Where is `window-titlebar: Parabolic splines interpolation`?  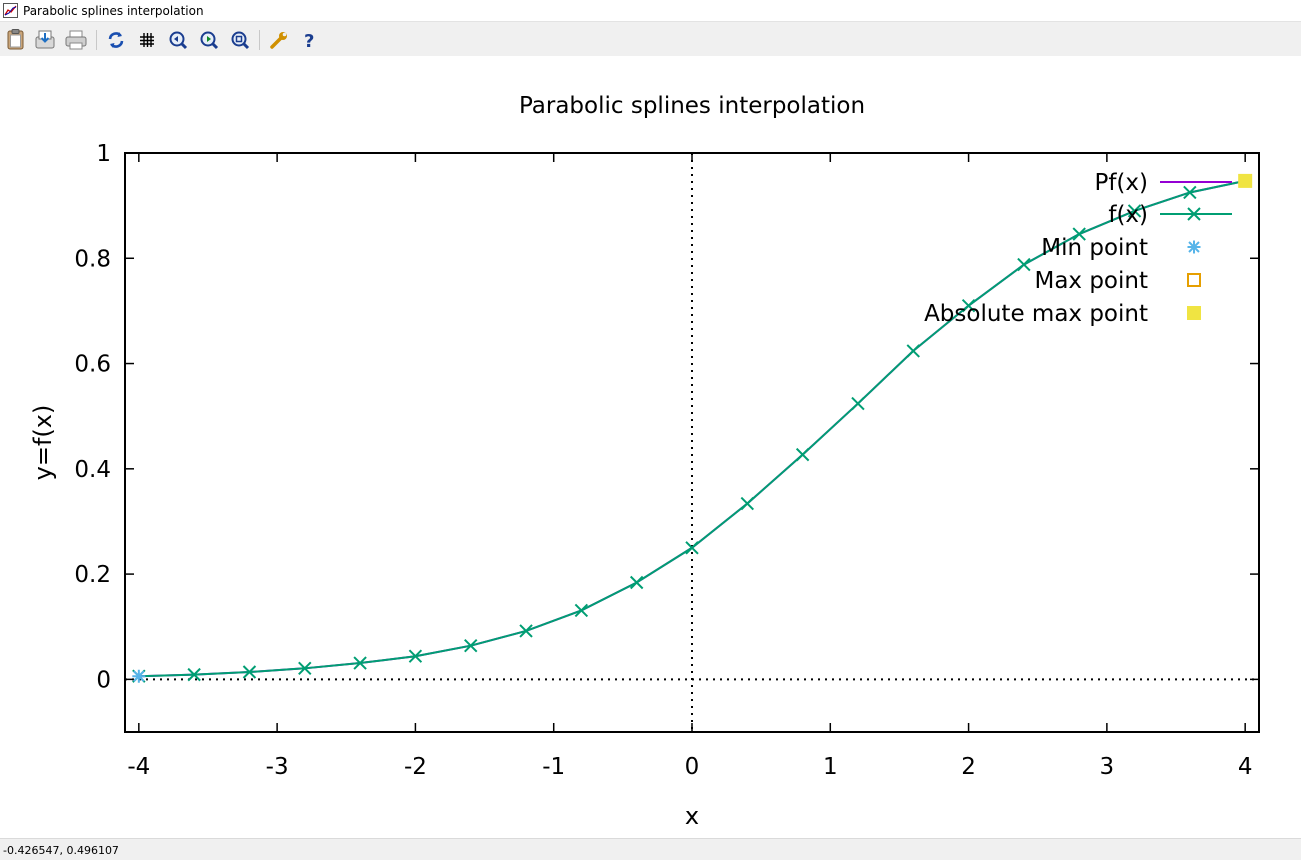 window-titlebar: Parabolic splines interpolation is located at coordinates (650, 11).